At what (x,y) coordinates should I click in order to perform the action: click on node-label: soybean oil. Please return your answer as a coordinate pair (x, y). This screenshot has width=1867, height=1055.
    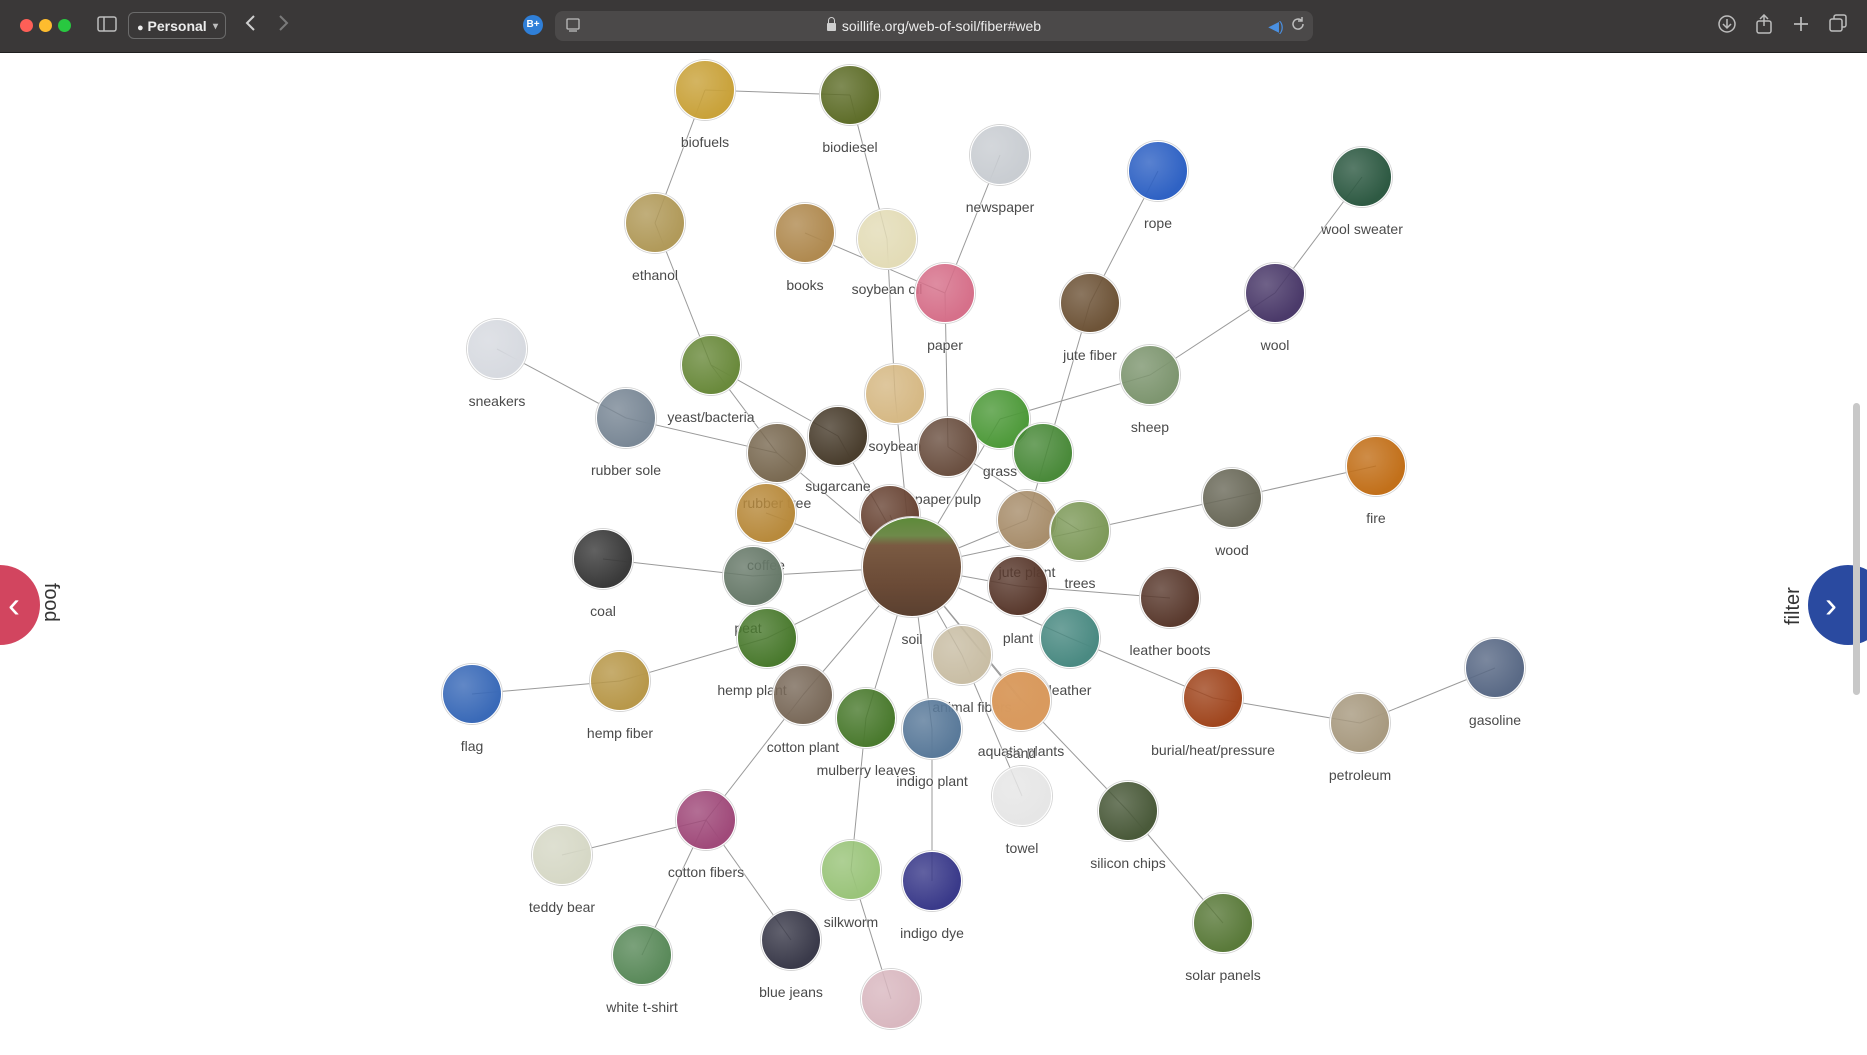
    Looking at the image, I should click on (887, 289).